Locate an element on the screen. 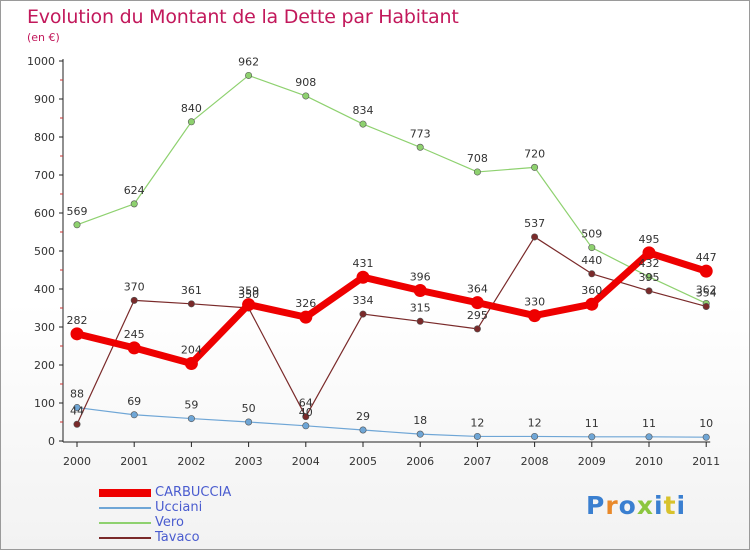  logo-letter: P is located at coordinates (596, 505).